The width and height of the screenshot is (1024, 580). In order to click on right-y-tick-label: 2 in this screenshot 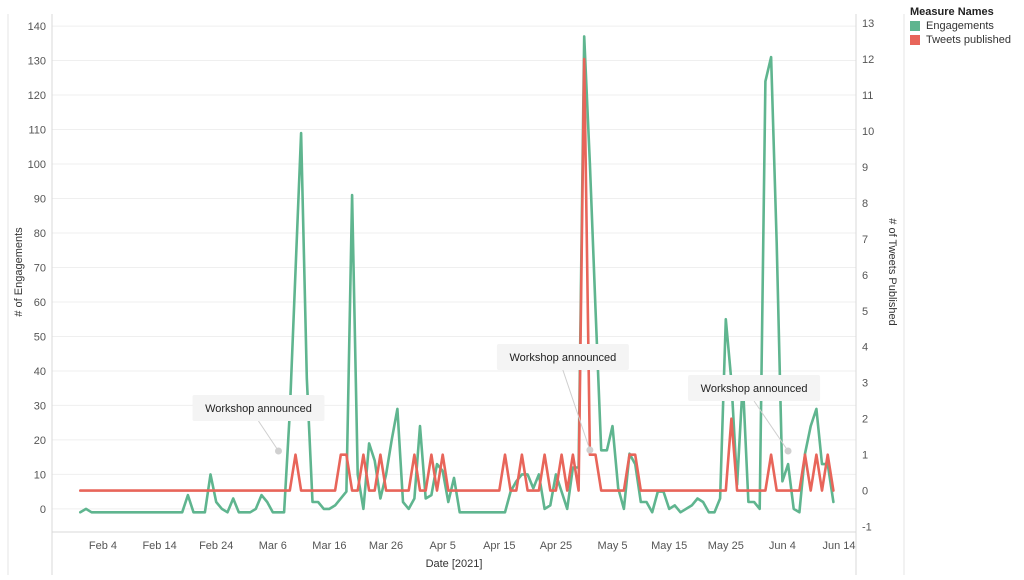, I will do `click(865, 420)`.